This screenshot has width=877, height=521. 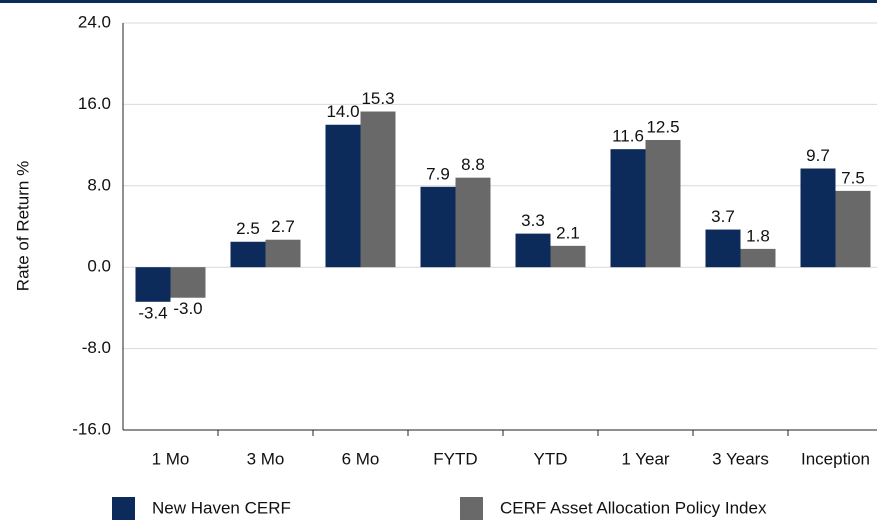 I want to click on y-tick-label: 16.0, so click(x=94, y=103).